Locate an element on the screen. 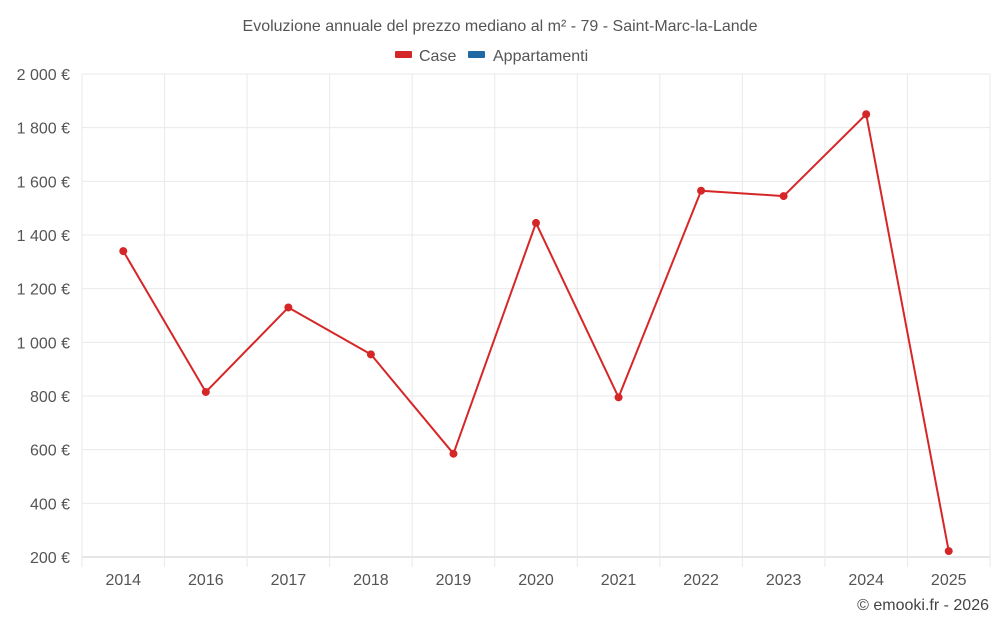  y-tick-label: 800 € is located at coordinates (50, 397).